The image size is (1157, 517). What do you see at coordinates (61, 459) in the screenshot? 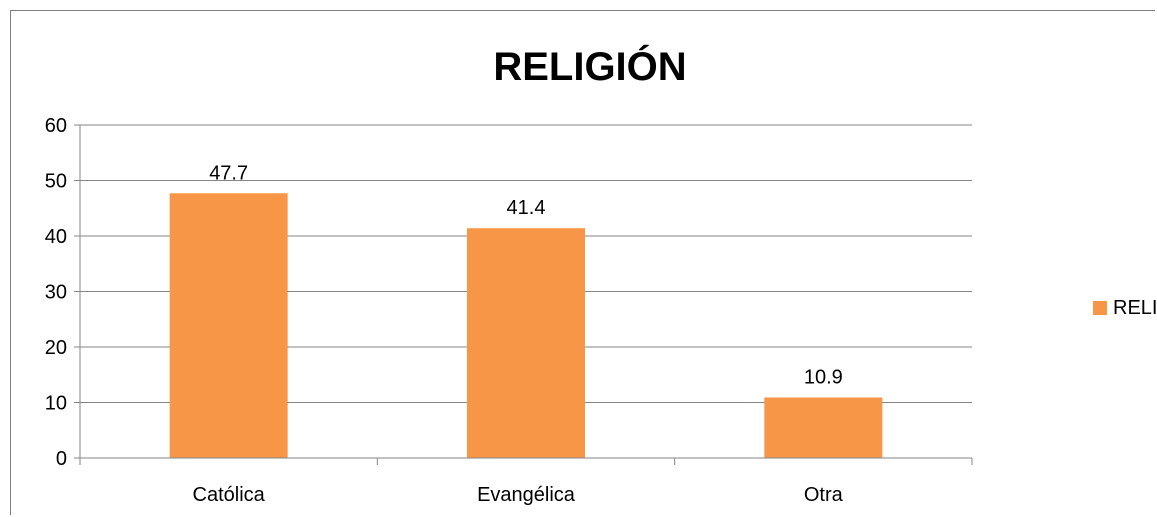
I see `y-tick-label: 0` at bounding box center [61, 459].